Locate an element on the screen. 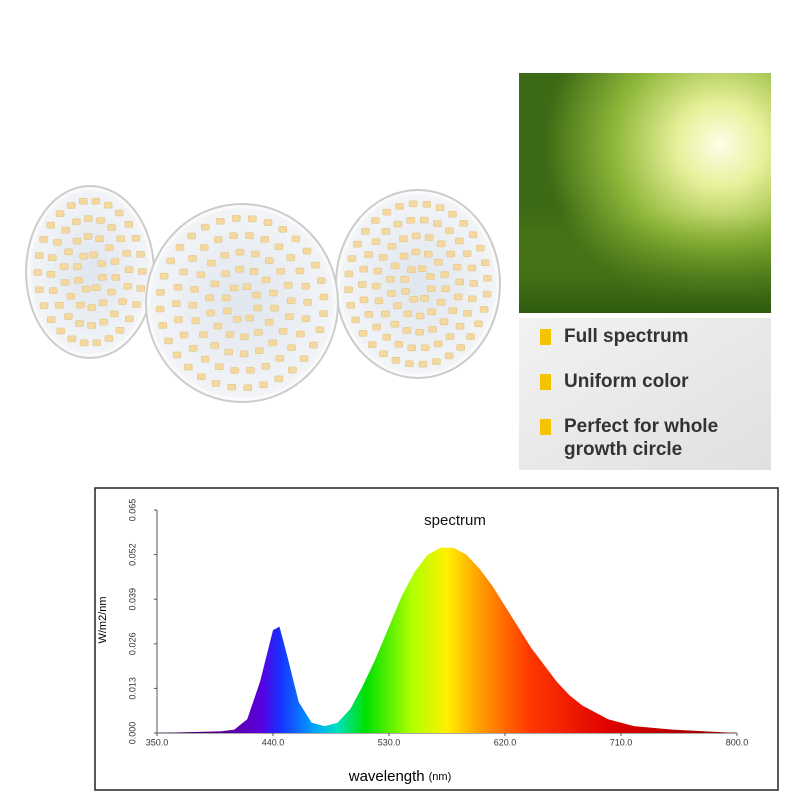  x-tick-label: 800.0 is located at coordinates (737, 742).